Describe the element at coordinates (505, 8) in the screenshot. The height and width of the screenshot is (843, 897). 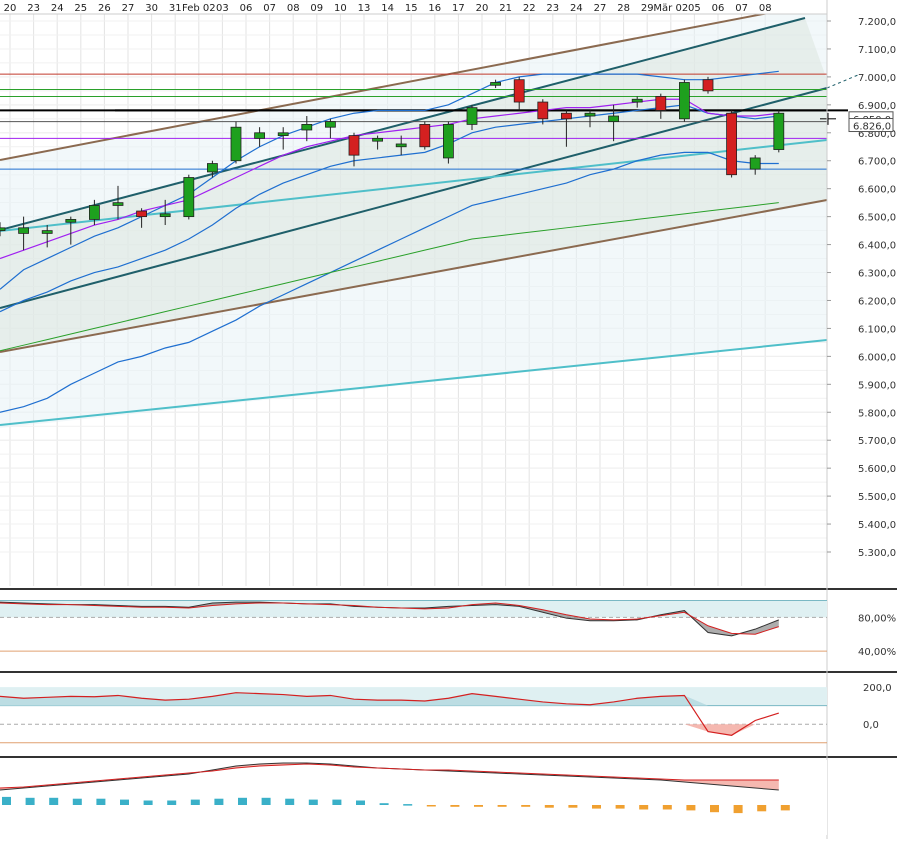
I see `x-tick-label: 21` at that location.